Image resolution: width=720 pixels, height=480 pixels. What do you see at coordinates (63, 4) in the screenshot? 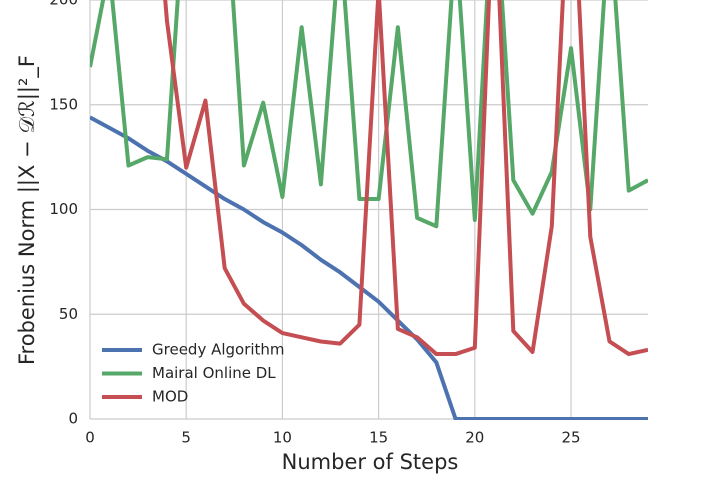
I see `y-tick-label: 200` at bounding box center [63, 4].